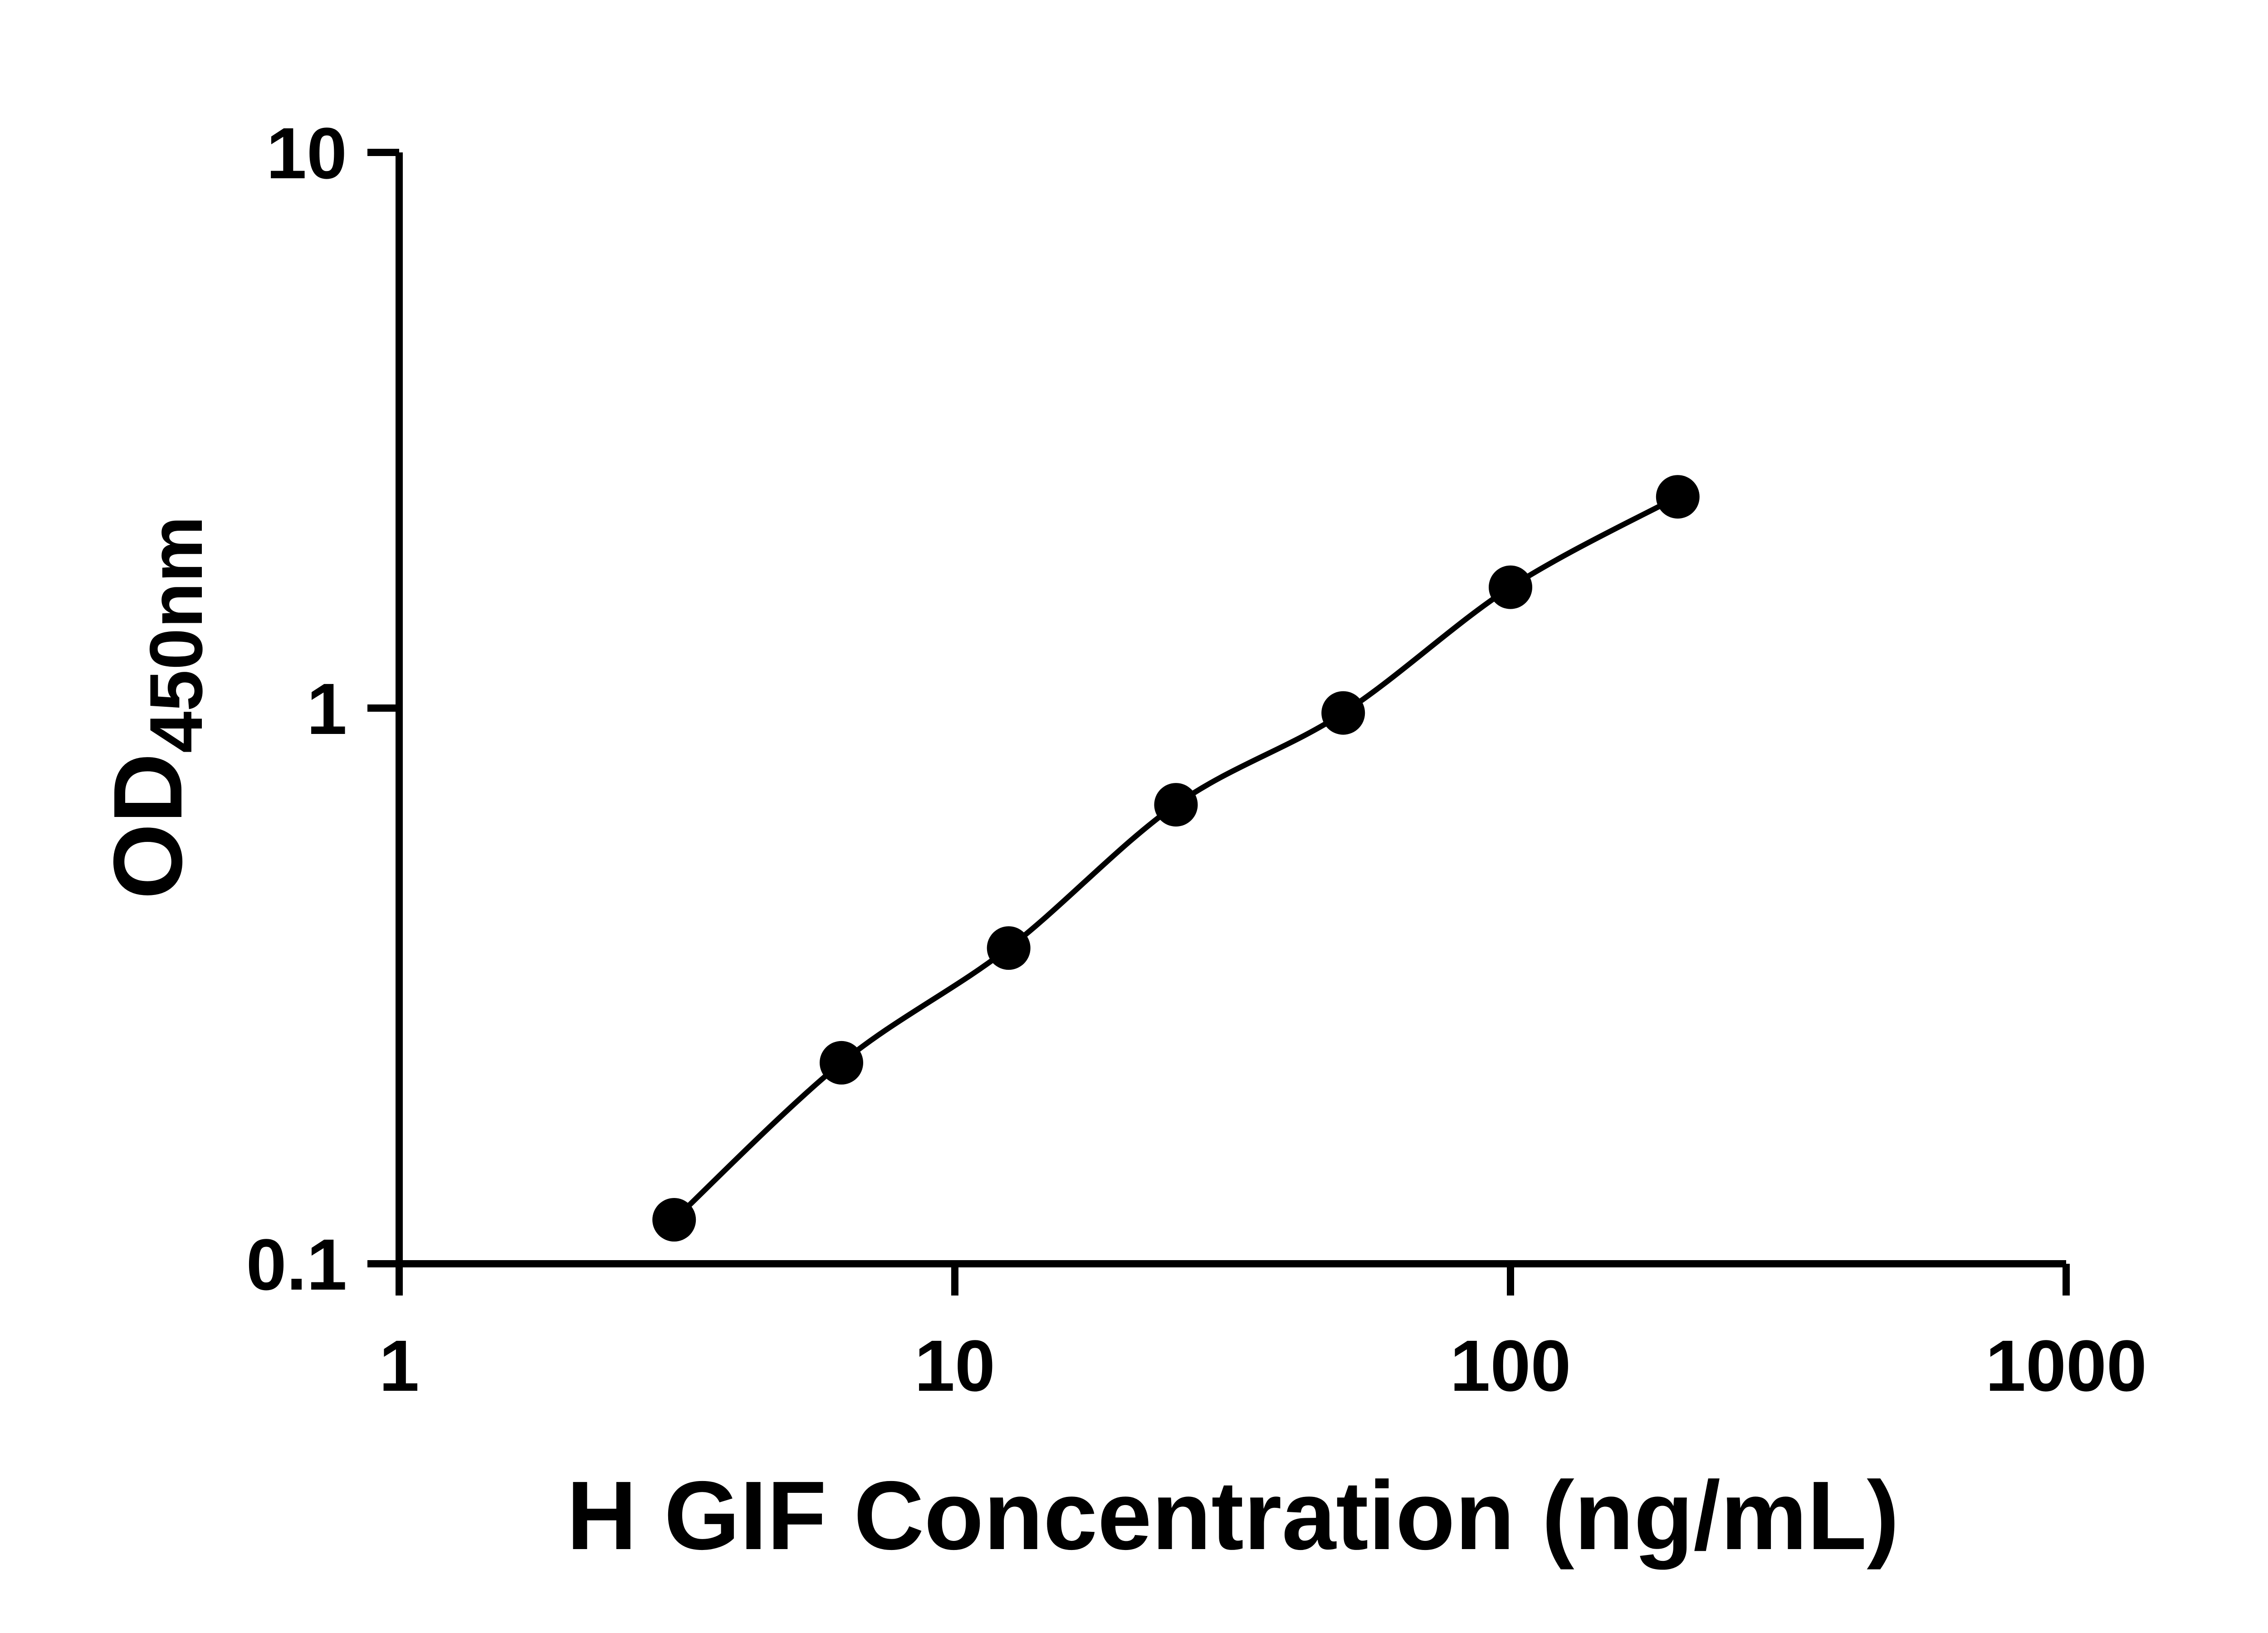  What do you see at coordinates (1233, 1515) in the screenshot?
I see `x-axis-title: H GIF Concentration (ng/mL)` at bounding box center [1233, 1515].